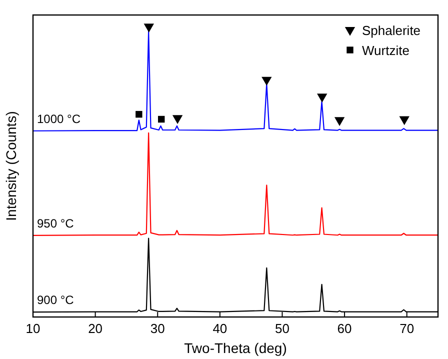 The height and width of the screenshot is (359, 448). Describe the element at coordinates (282, 328) in the screenshot. I see `x-tick-label: 50` at that location.